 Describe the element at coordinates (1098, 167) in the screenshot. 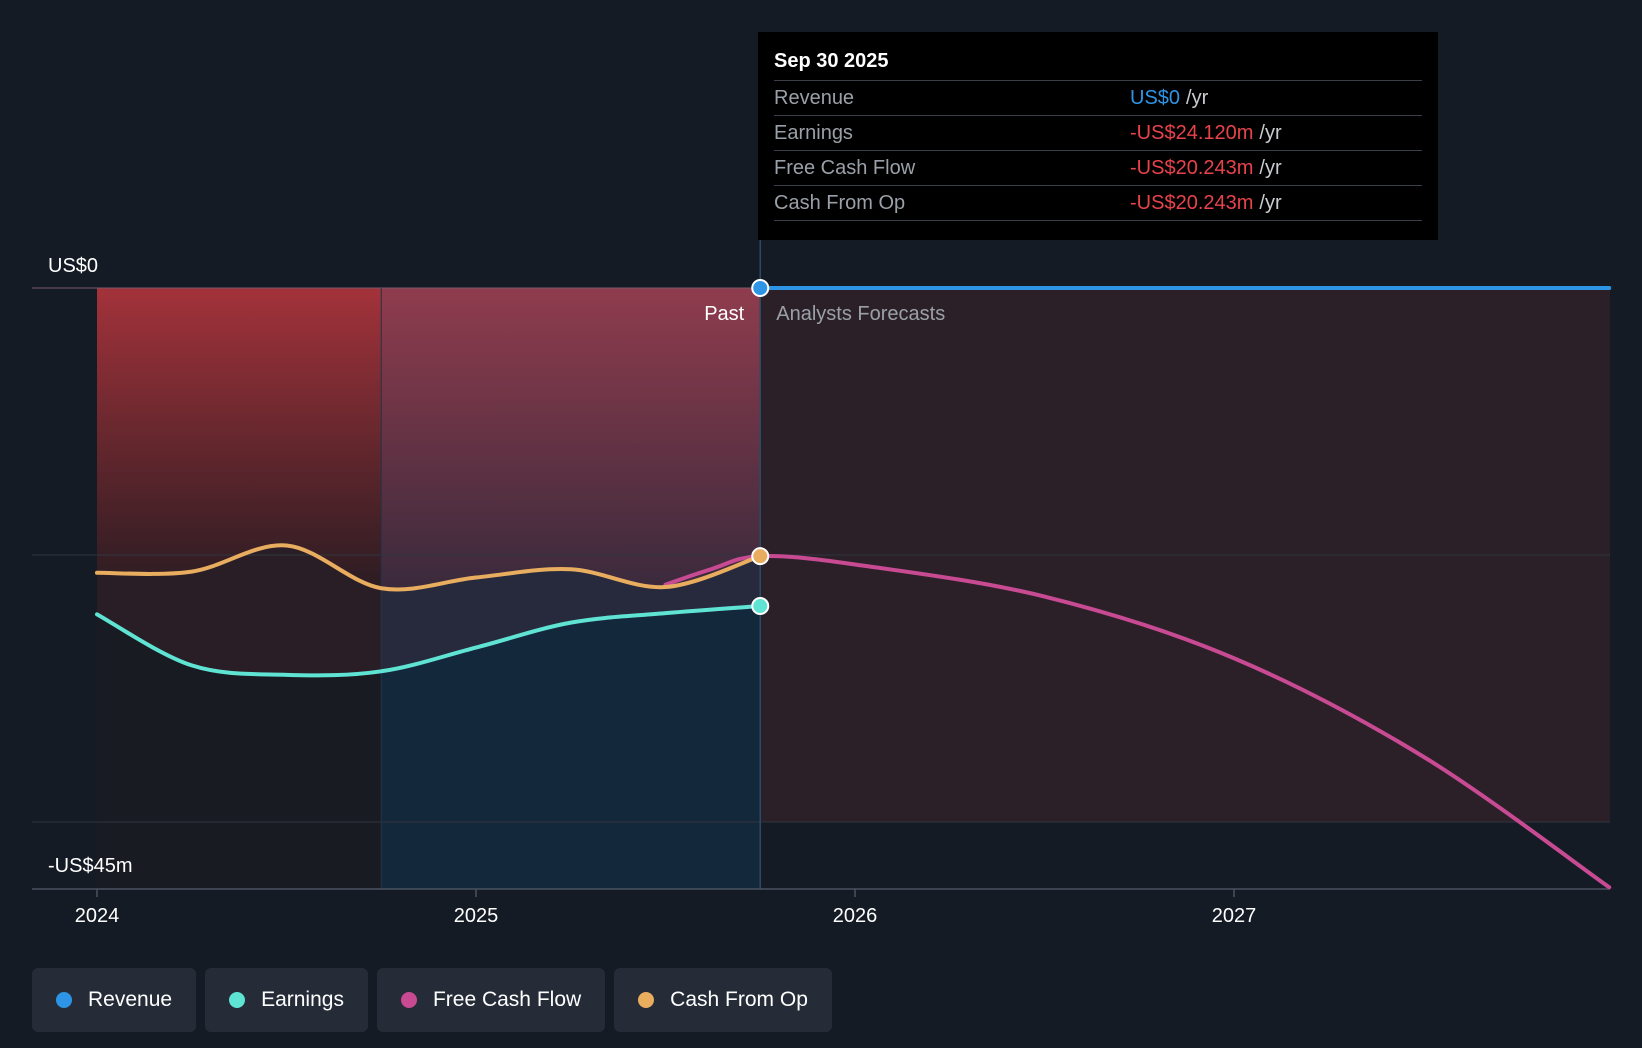

I see `tooltip-row: Free Cash Flow -US$20.243m/yr` at that location.